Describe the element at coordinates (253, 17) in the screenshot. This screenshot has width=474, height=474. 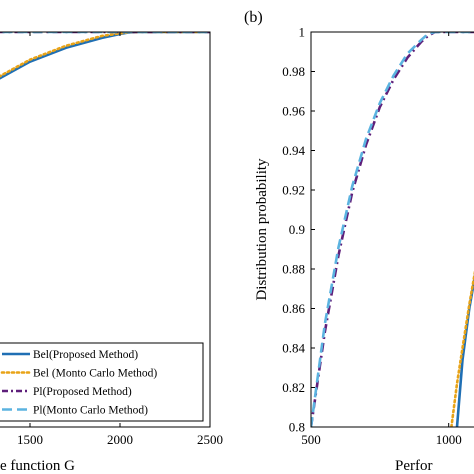
I see `panel-b-tag: (b)` at that location.